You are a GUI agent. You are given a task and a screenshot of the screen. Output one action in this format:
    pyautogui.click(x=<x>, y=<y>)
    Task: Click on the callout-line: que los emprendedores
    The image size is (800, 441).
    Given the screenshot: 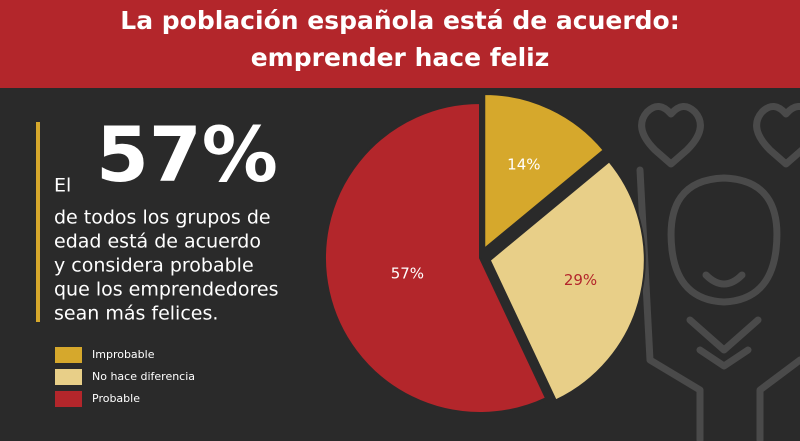 What is the action you would take?
    pyautogui.click(x=166, y=290)
    